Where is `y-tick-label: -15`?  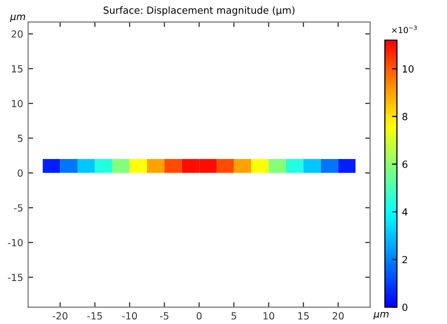 y-tick-label: -15 is located at coordinates (15, 278).